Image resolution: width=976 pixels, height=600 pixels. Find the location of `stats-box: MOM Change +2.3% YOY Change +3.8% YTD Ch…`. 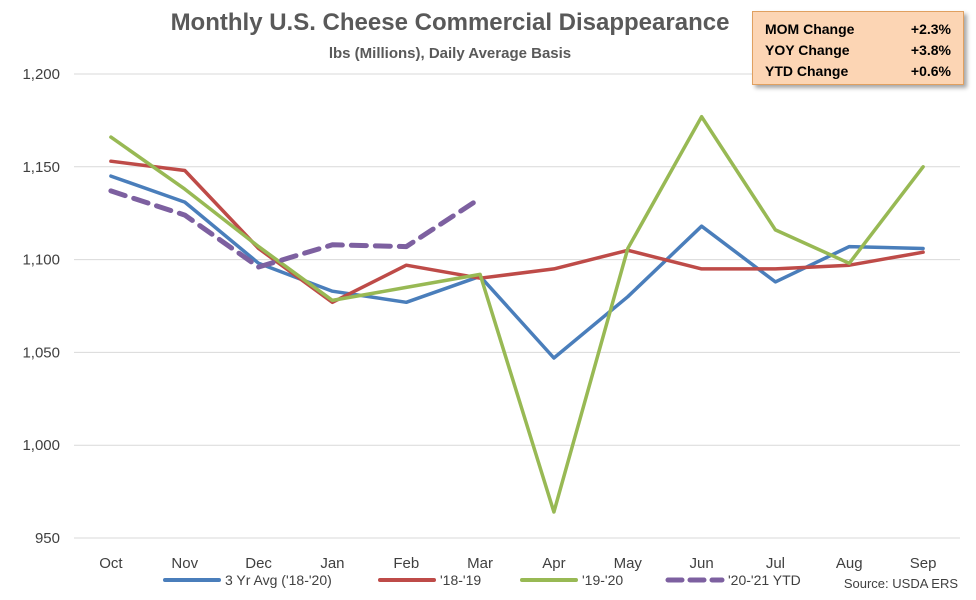

stats-box: MOM Change +2.3% YOY Change +3.8% YTD Ch… is located at coordinates (858, 48).